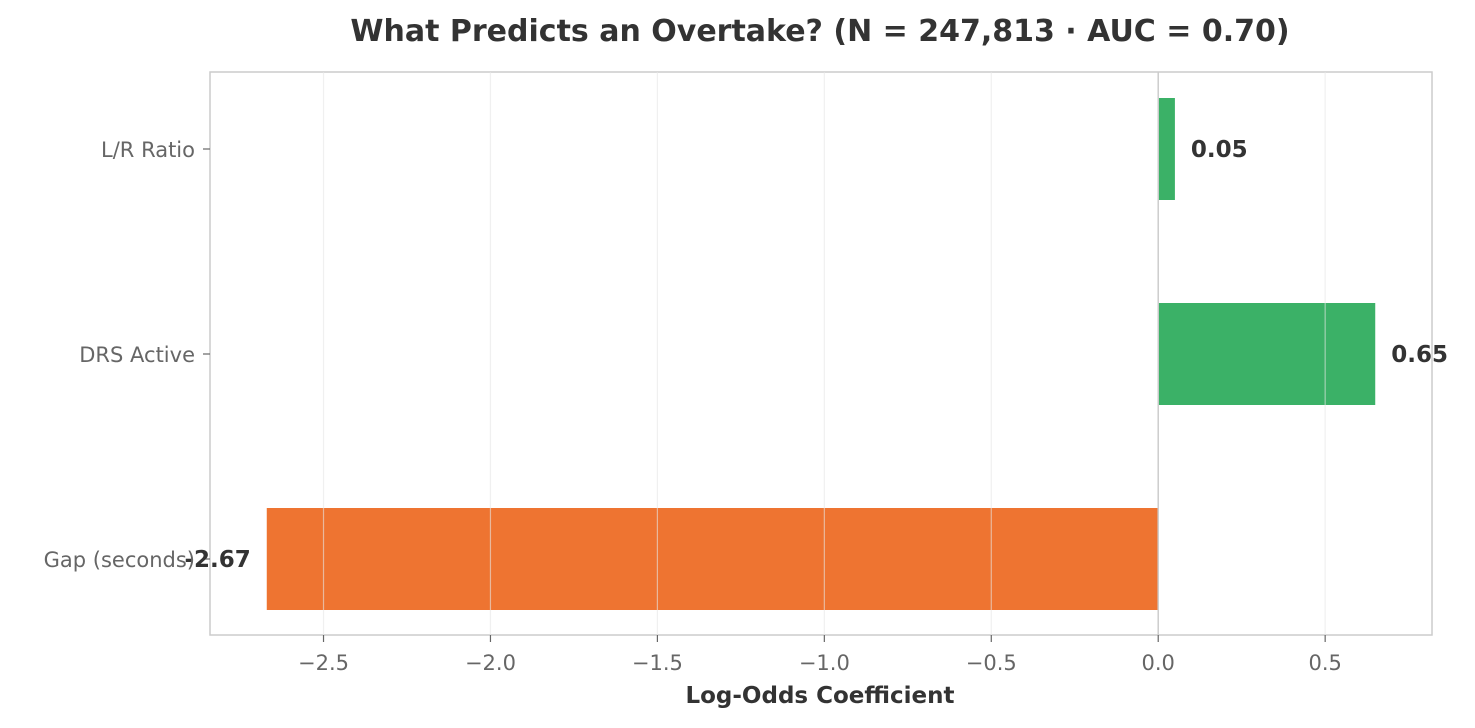 The height and width of the screenshot is (728, 1475). What do you see at coordinates (1419, 355) in the screenshot?
I see `data-label: 0.65` at bounding box center [1419, 355].